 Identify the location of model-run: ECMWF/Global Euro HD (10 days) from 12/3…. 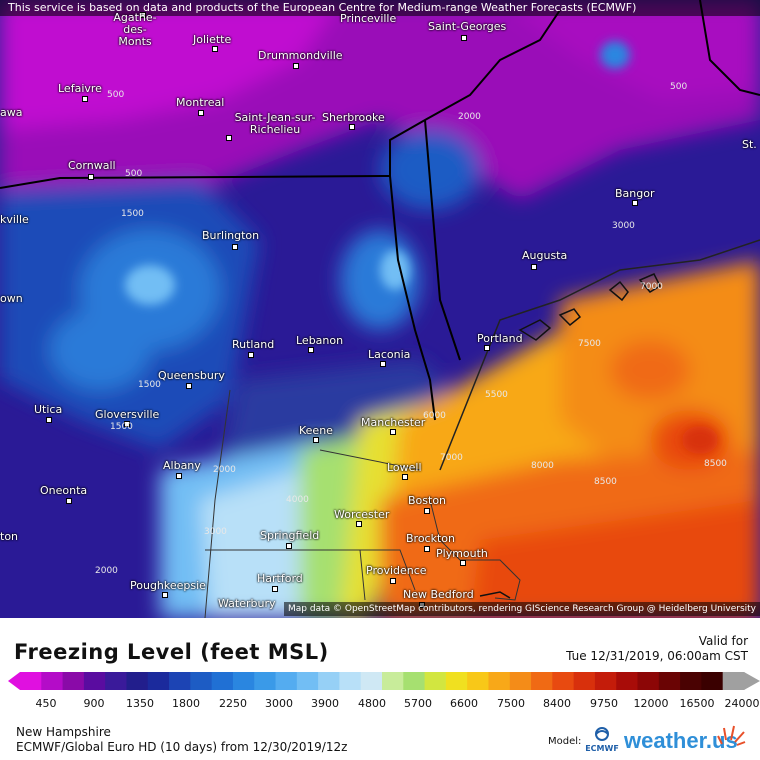
(182, 747).